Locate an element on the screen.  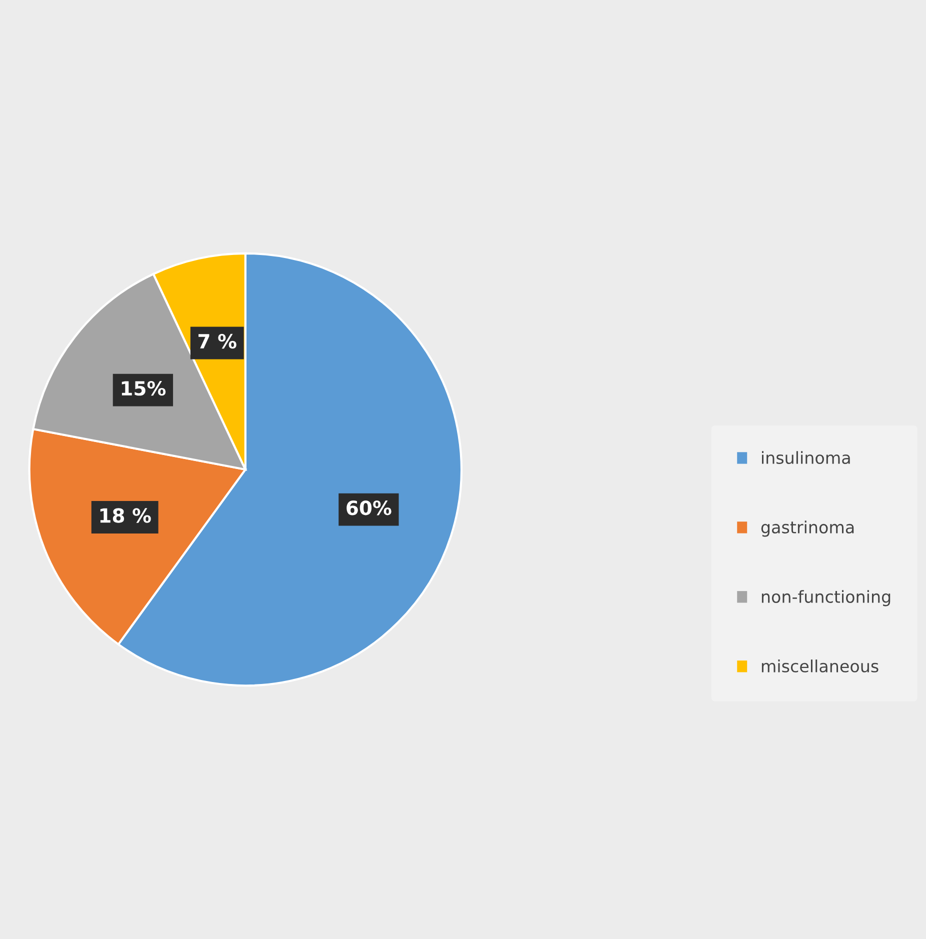
legend-label: miscellaneous is located at coordinates (820, 666).